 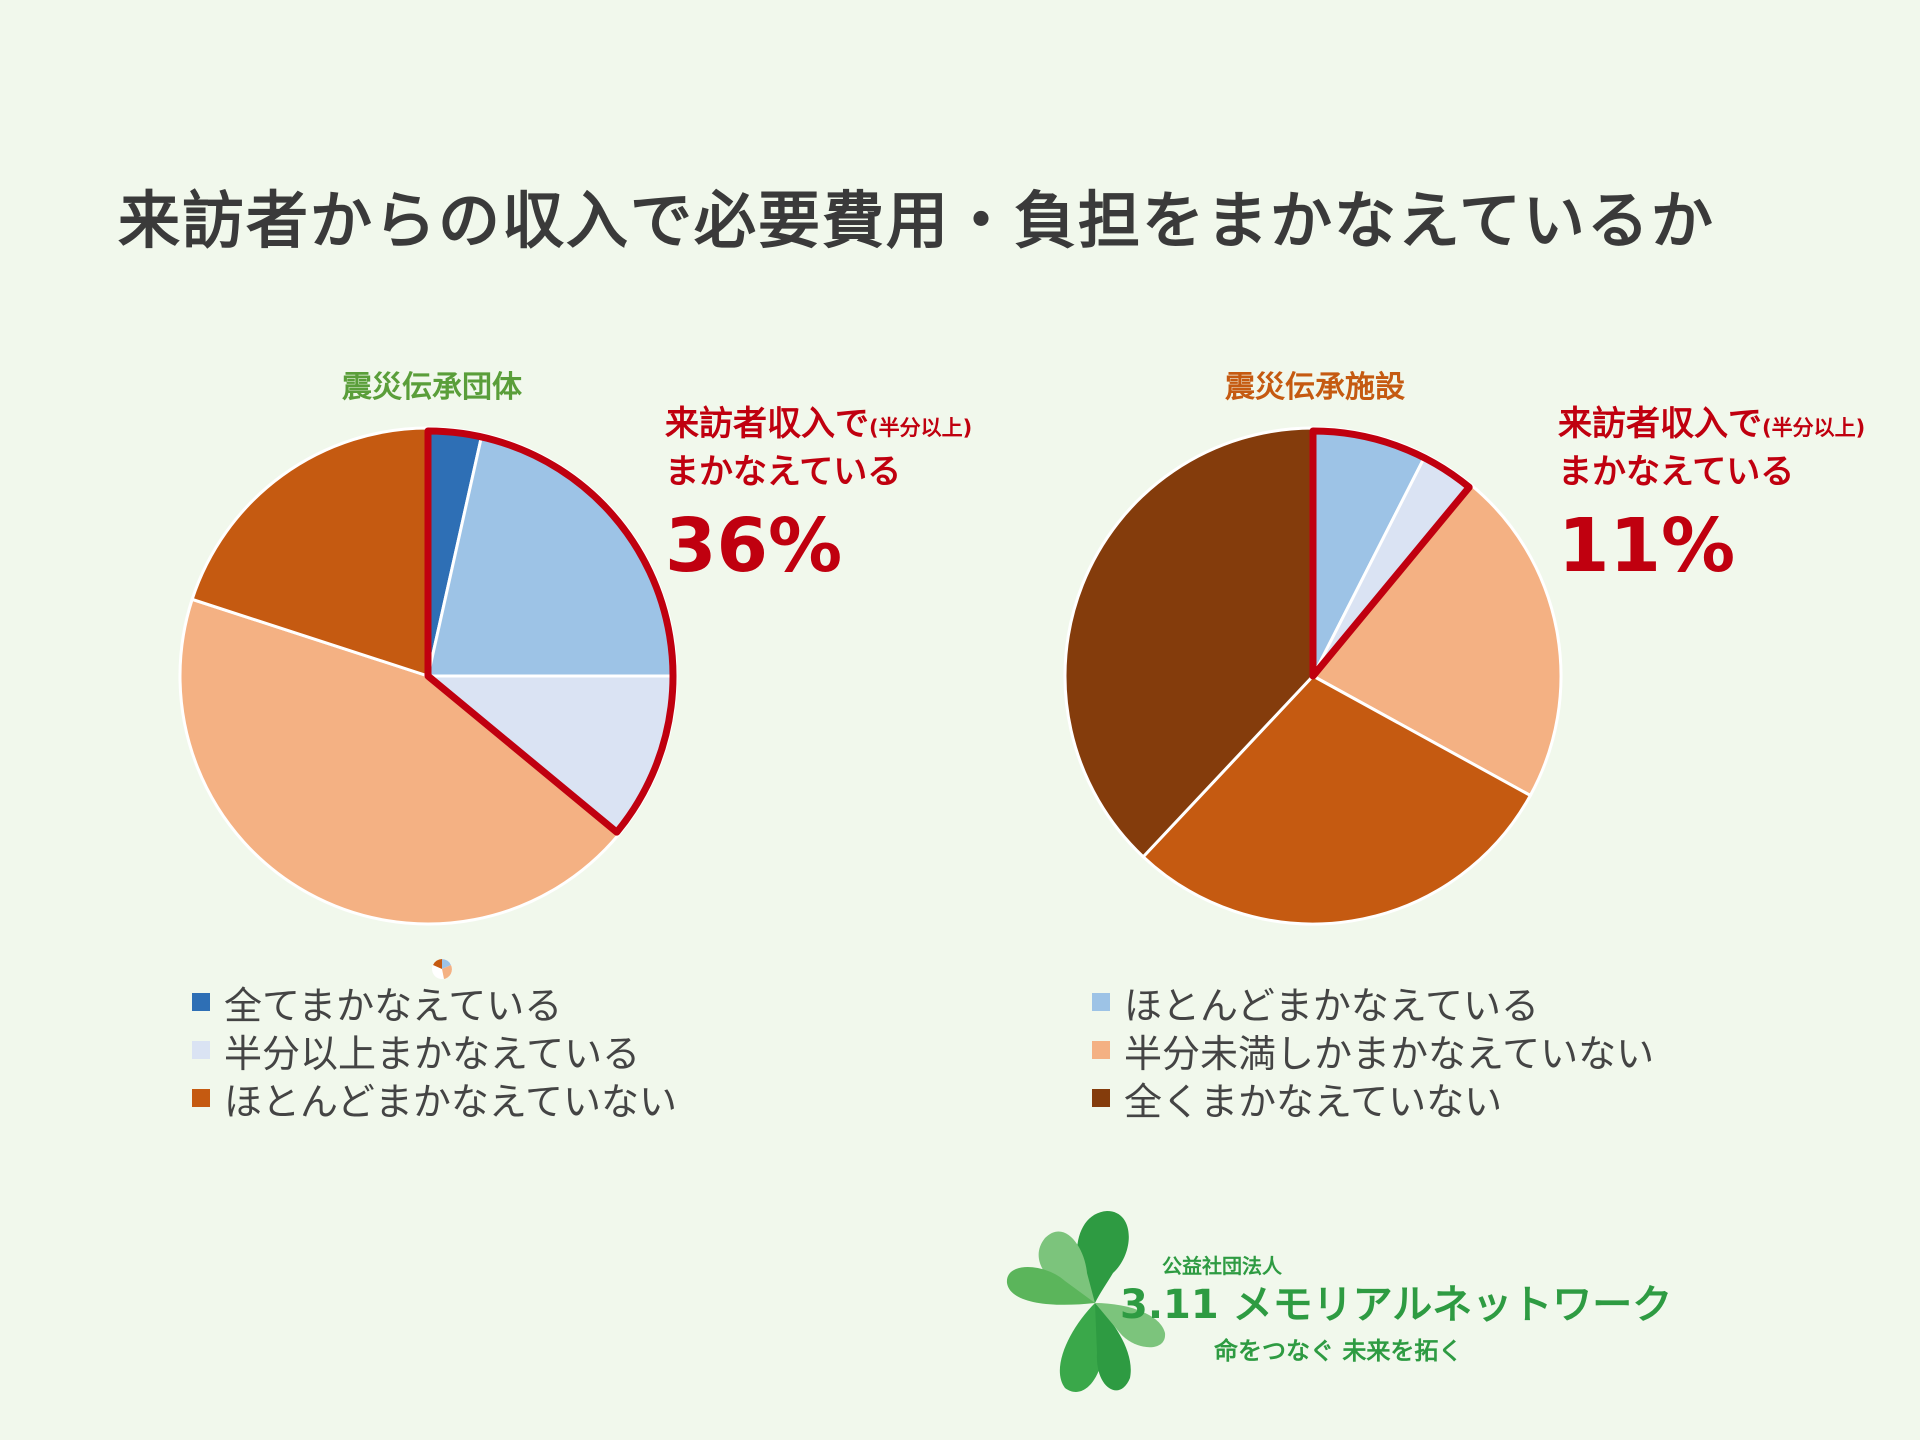 What do you see at coordinates (434, 1099) in the screenshot?
I see `legend-item: ほとんどまかなえていない` at bounding box center [434, 1099].